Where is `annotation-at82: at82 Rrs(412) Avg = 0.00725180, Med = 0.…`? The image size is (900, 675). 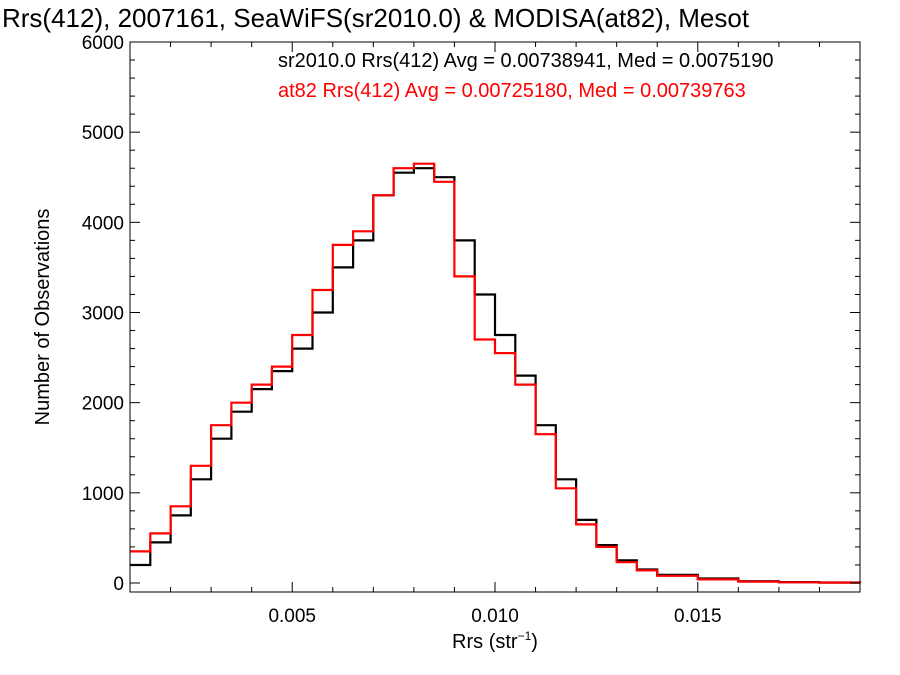
annotation-at82: at82 Rrs(412) Avg = 0.00725180, Med = 0.… is located at coordinates (512, 91).